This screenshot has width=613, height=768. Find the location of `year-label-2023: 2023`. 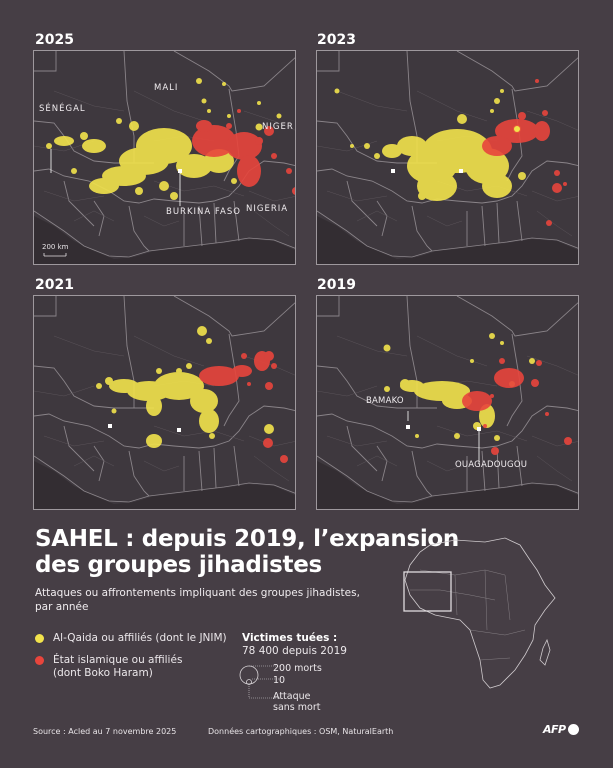

year-label-2023: 2023 is located at coordinates (336, 40).